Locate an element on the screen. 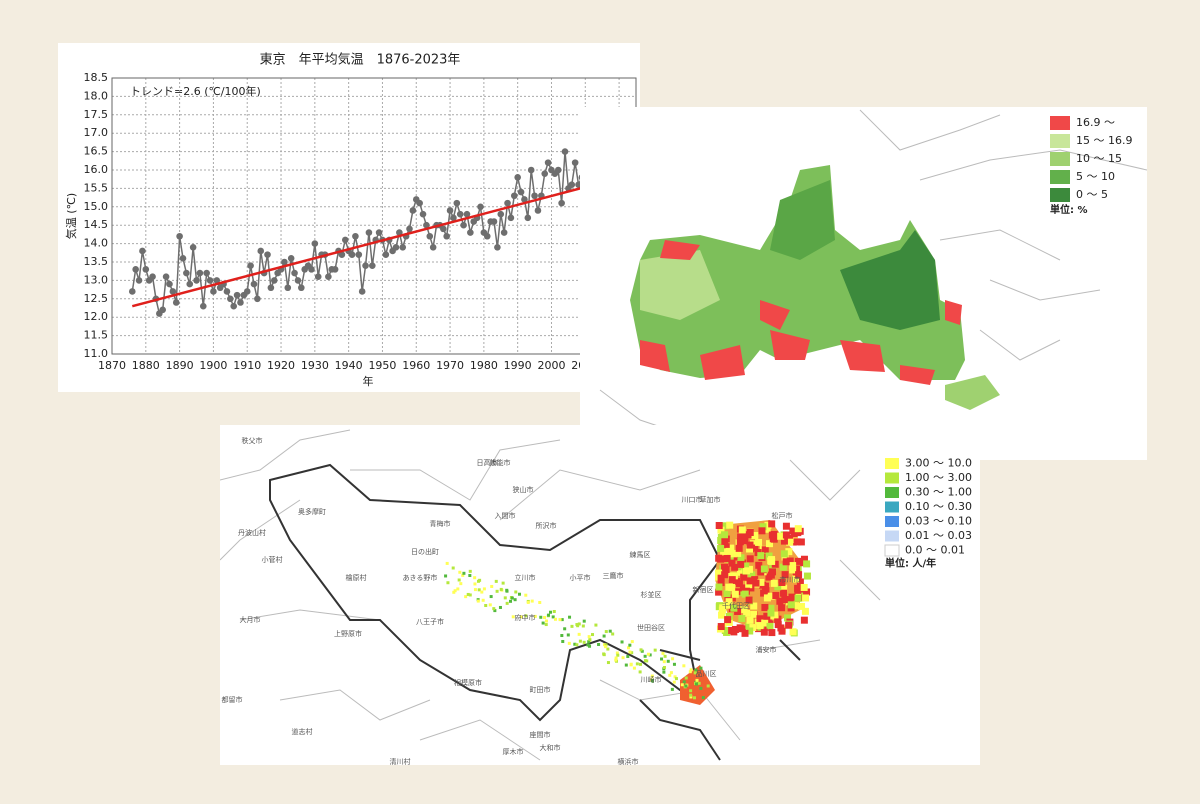  land is located at coordinates (797, 272).